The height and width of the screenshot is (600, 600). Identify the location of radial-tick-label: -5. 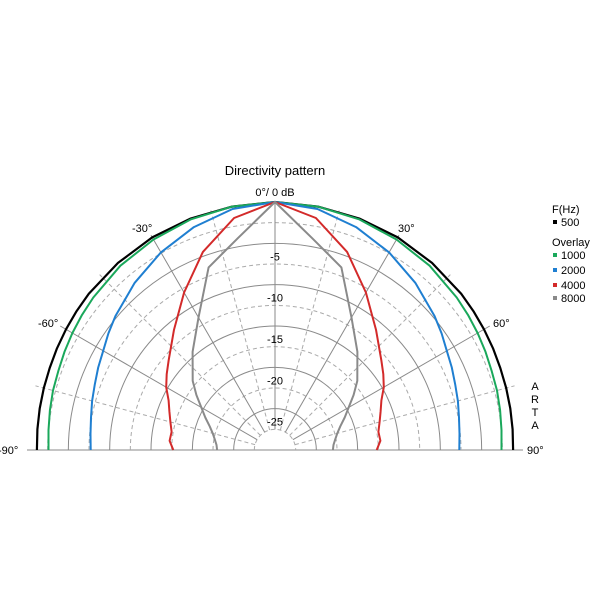
(275, 257).